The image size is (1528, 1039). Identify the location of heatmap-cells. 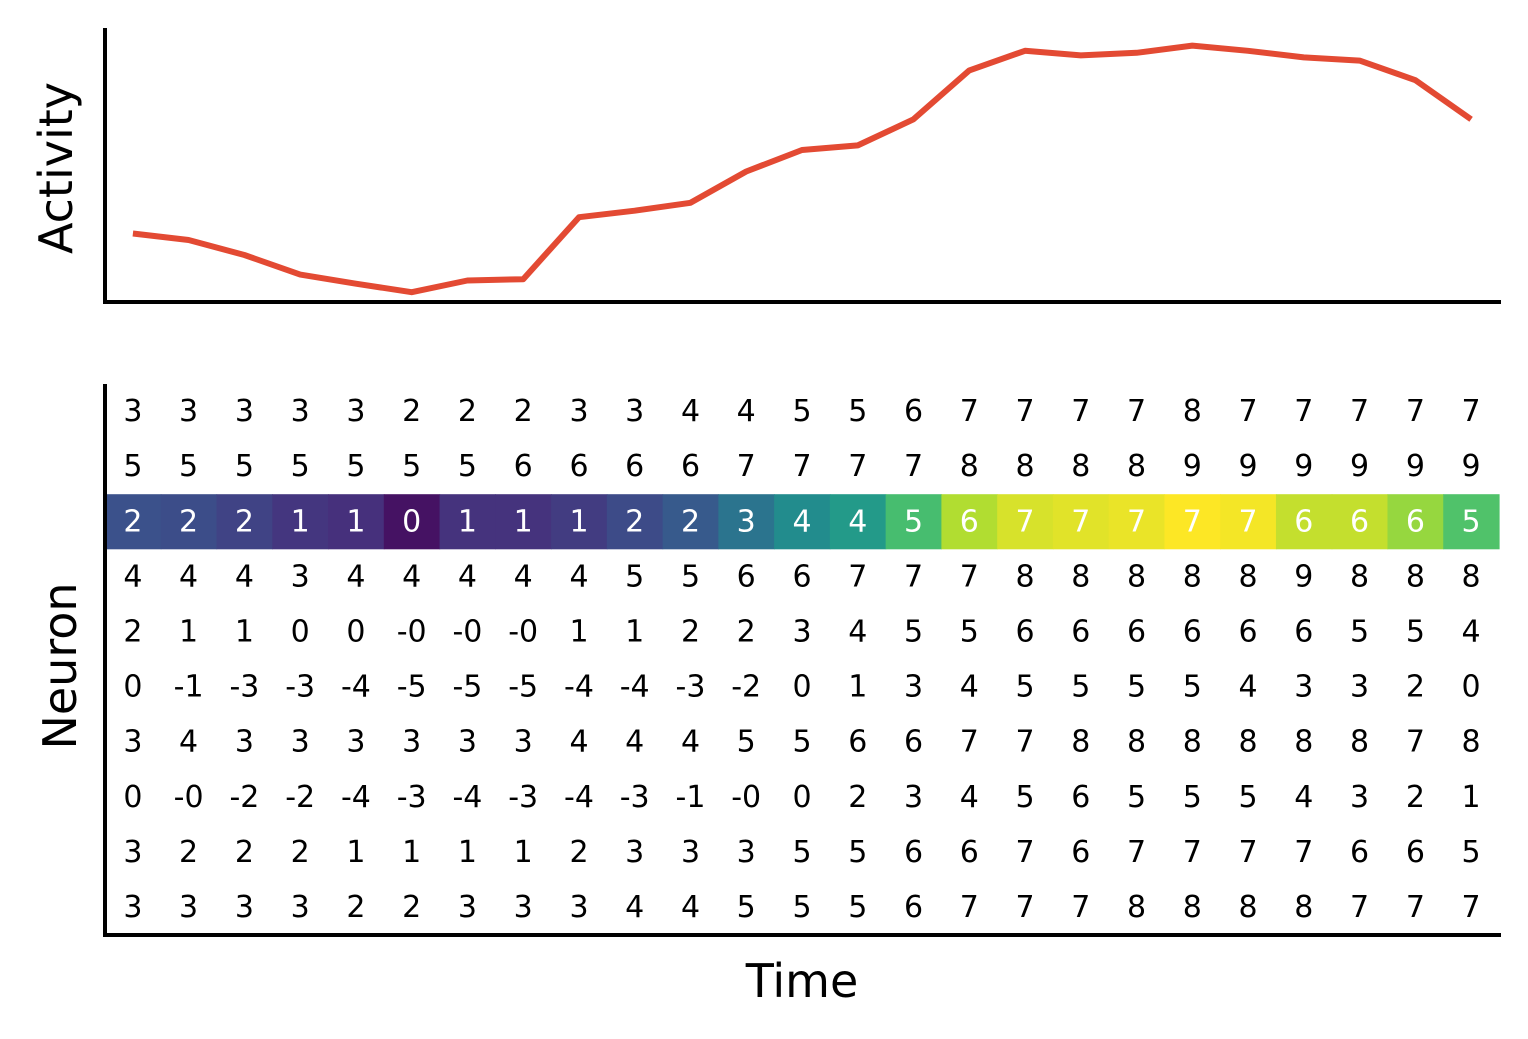
(802, 522).